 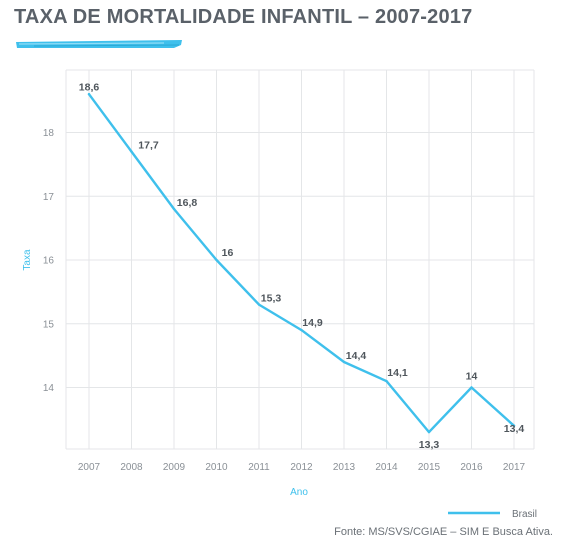 What do you see at coordinates (27, 260) in the screenshot?
I see `y-axis-title: Taxa` at bounding box center [27, 260].